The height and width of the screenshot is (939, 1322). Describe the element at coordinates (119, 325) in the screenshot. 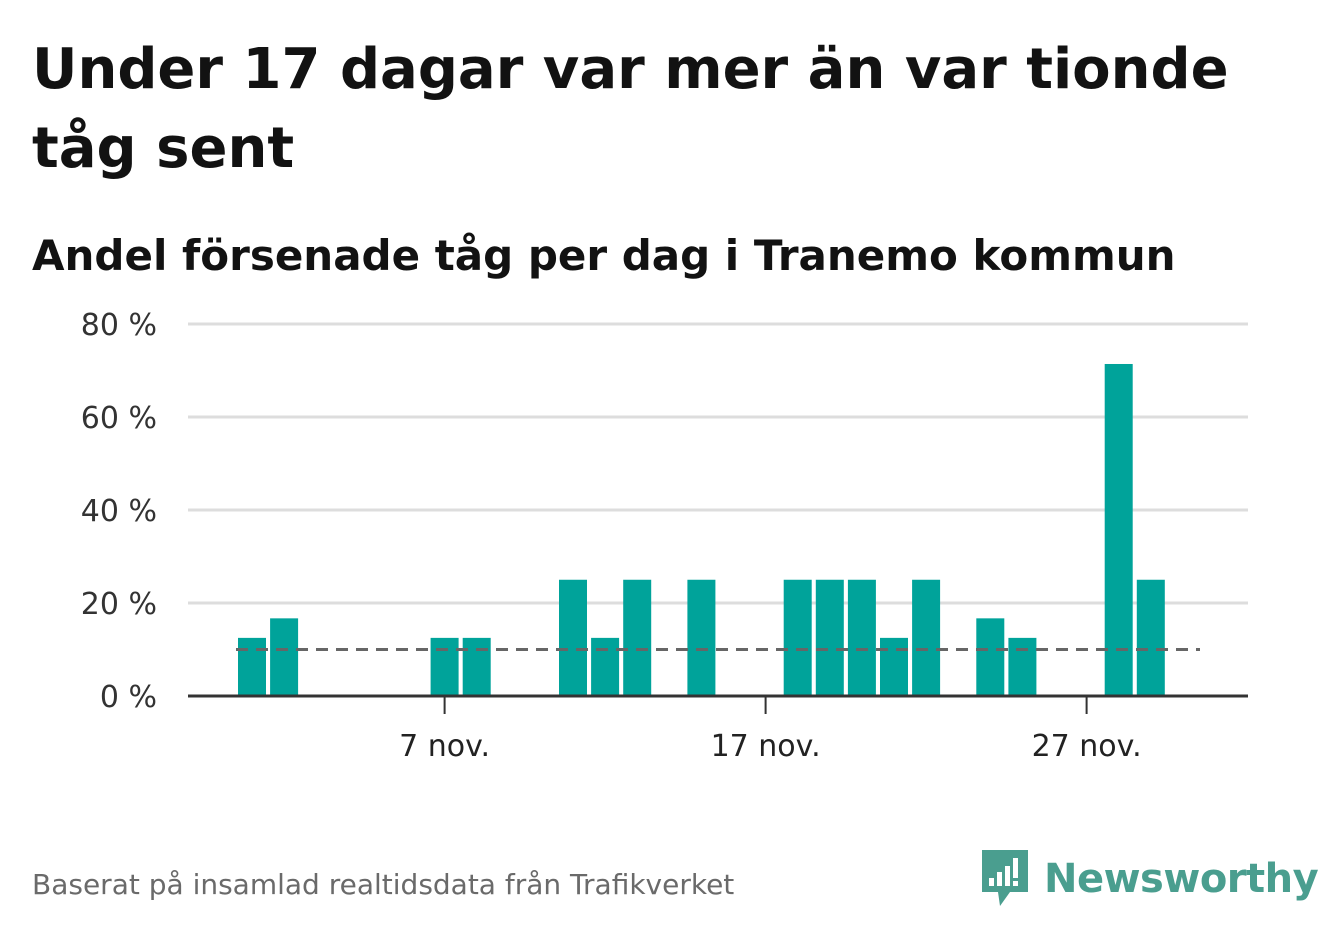

I see `y-tick-label: 80 %` at that location.